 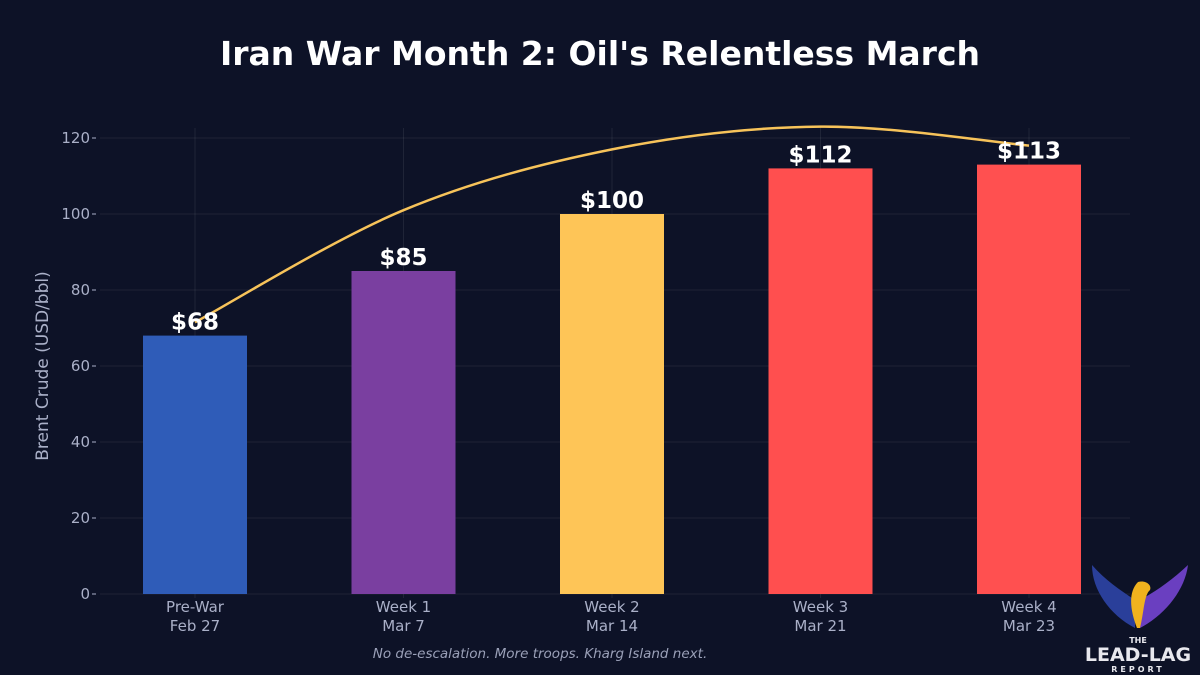 What do you see at coordinates (403, 626) in the screenshot?
I see `x-tick-label: Mar 7` at bounding box center [403, 626].